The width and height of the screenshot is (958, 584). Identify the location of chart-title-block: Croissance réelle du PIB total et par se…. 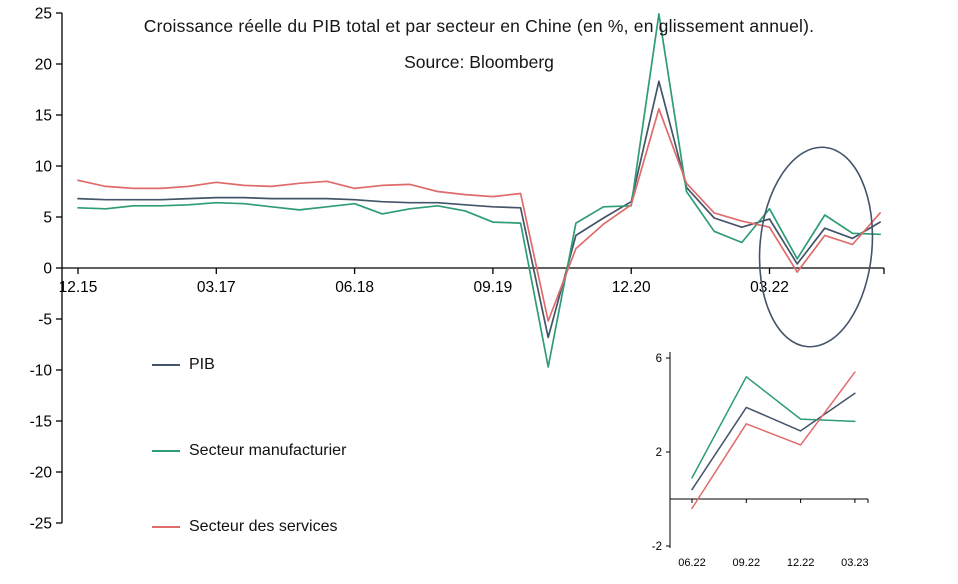
(479, 44).